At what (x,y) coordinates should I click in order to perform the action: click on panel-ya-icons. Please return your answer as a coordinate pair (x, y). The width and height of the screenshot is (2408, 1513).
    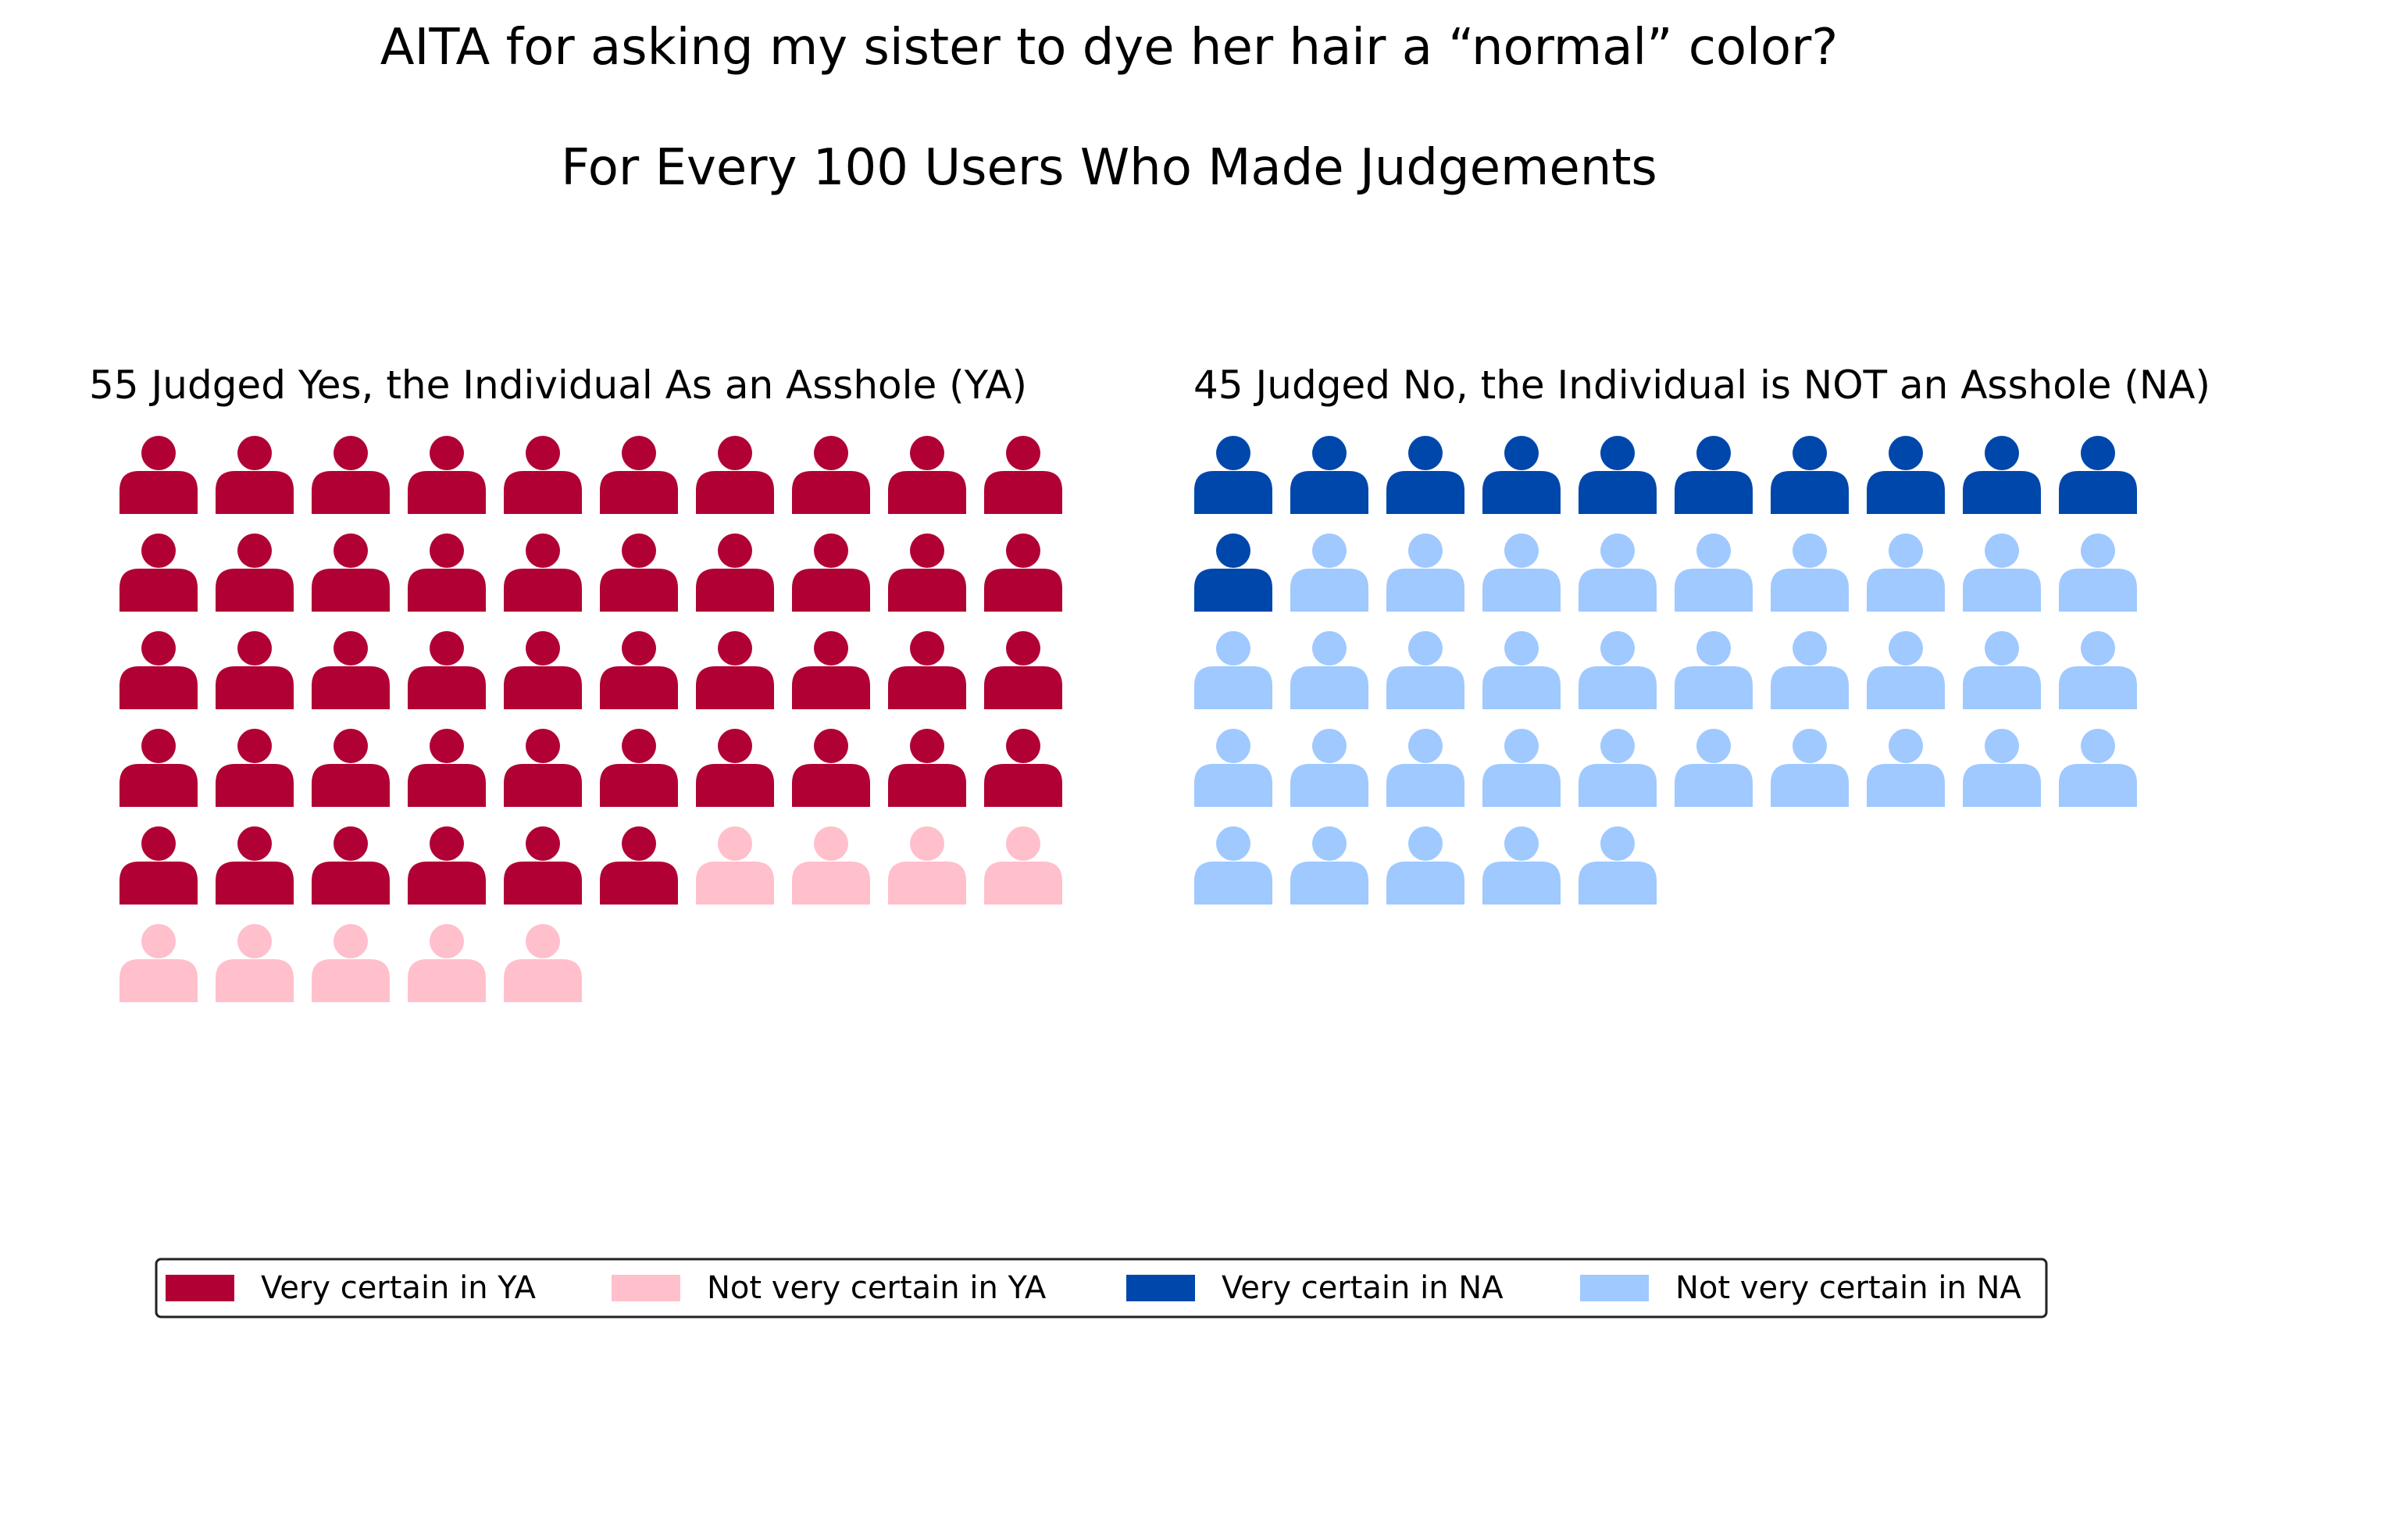
    Looking at the image, I should click on (591, 719).